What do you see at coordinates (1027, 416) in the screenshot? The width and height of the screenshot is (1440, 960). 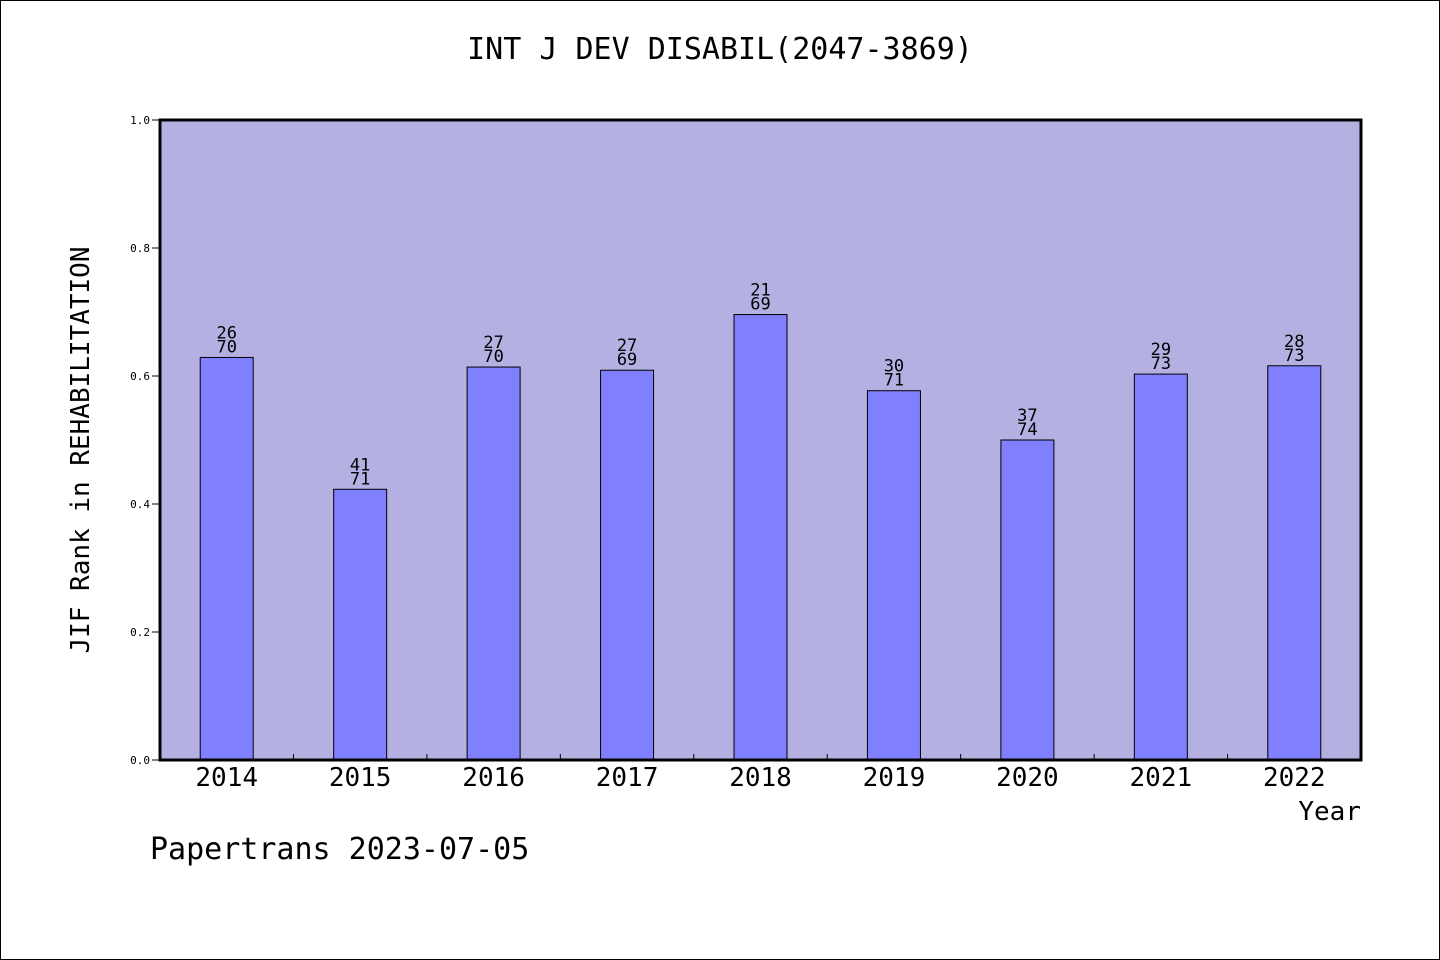 I see `bar-rank-label: 37` at bounding box center [1027, 416].